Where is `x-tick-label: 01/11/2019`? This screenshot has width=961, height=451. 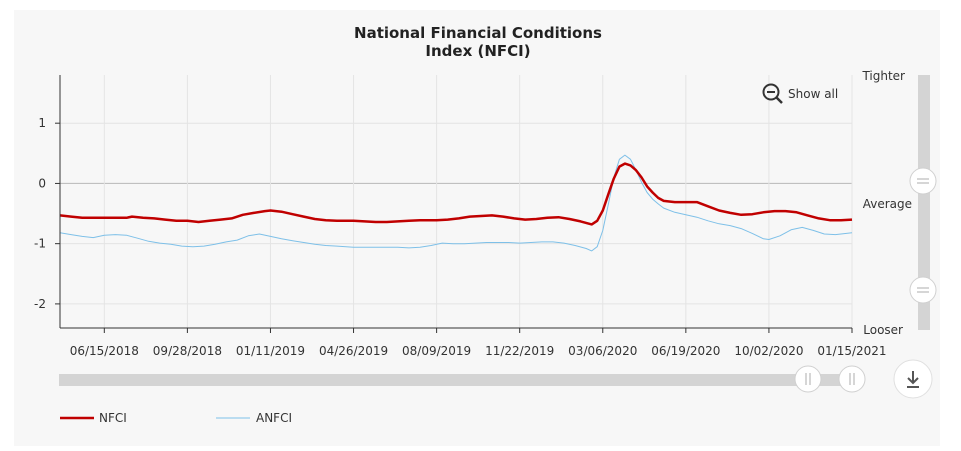 x-tick-label: 01/11/2019 is located at coordinates (270, 351).